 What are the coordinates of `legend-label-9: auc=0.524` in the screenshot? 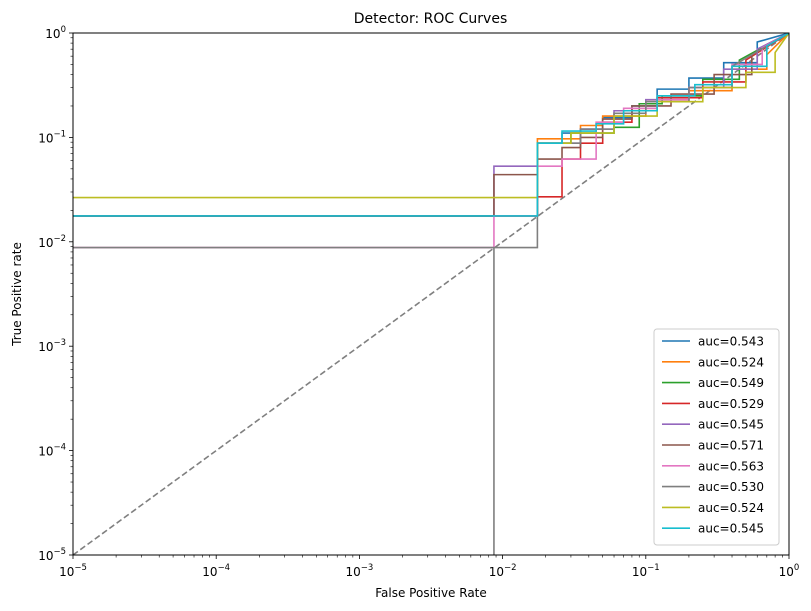 It's located at (731, 508).